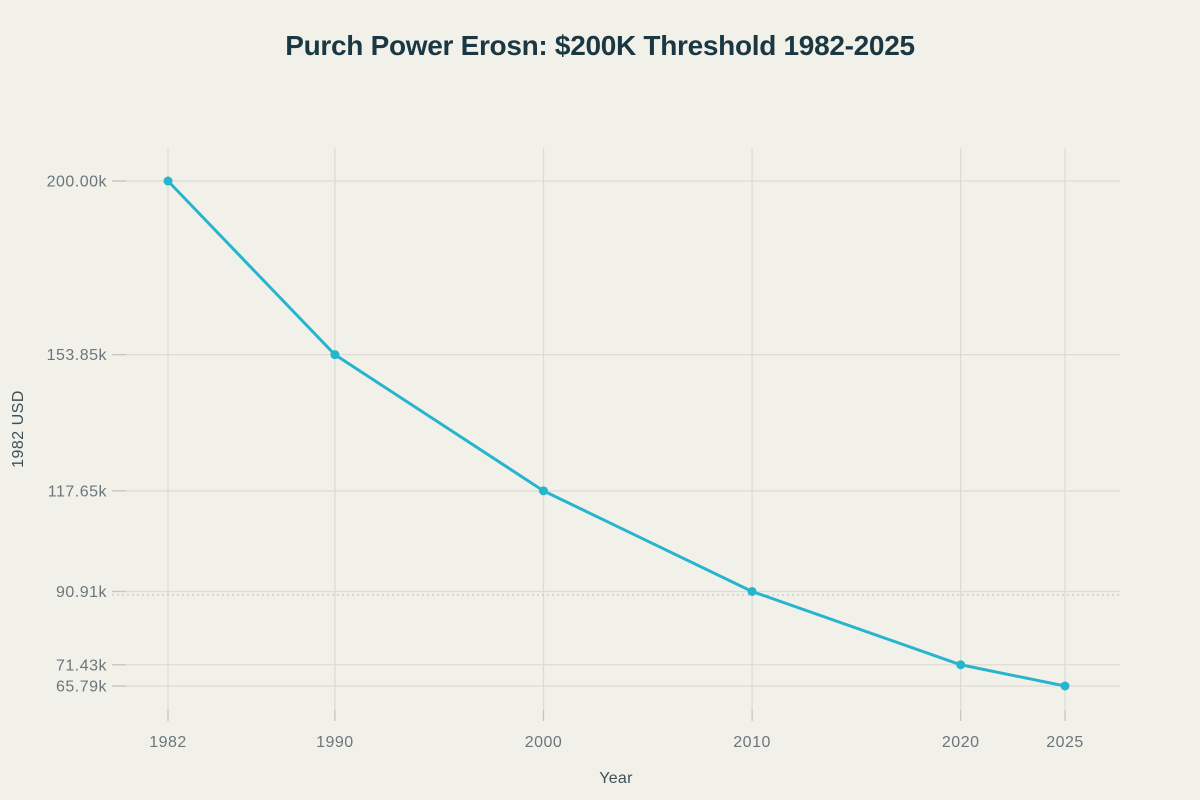 This screenshot has width=1200, height=800. What do you see at coordinates (77, 355) in the screenshot?
I see `y-tick-label: 153.85k` at bounding box center [77, 355].